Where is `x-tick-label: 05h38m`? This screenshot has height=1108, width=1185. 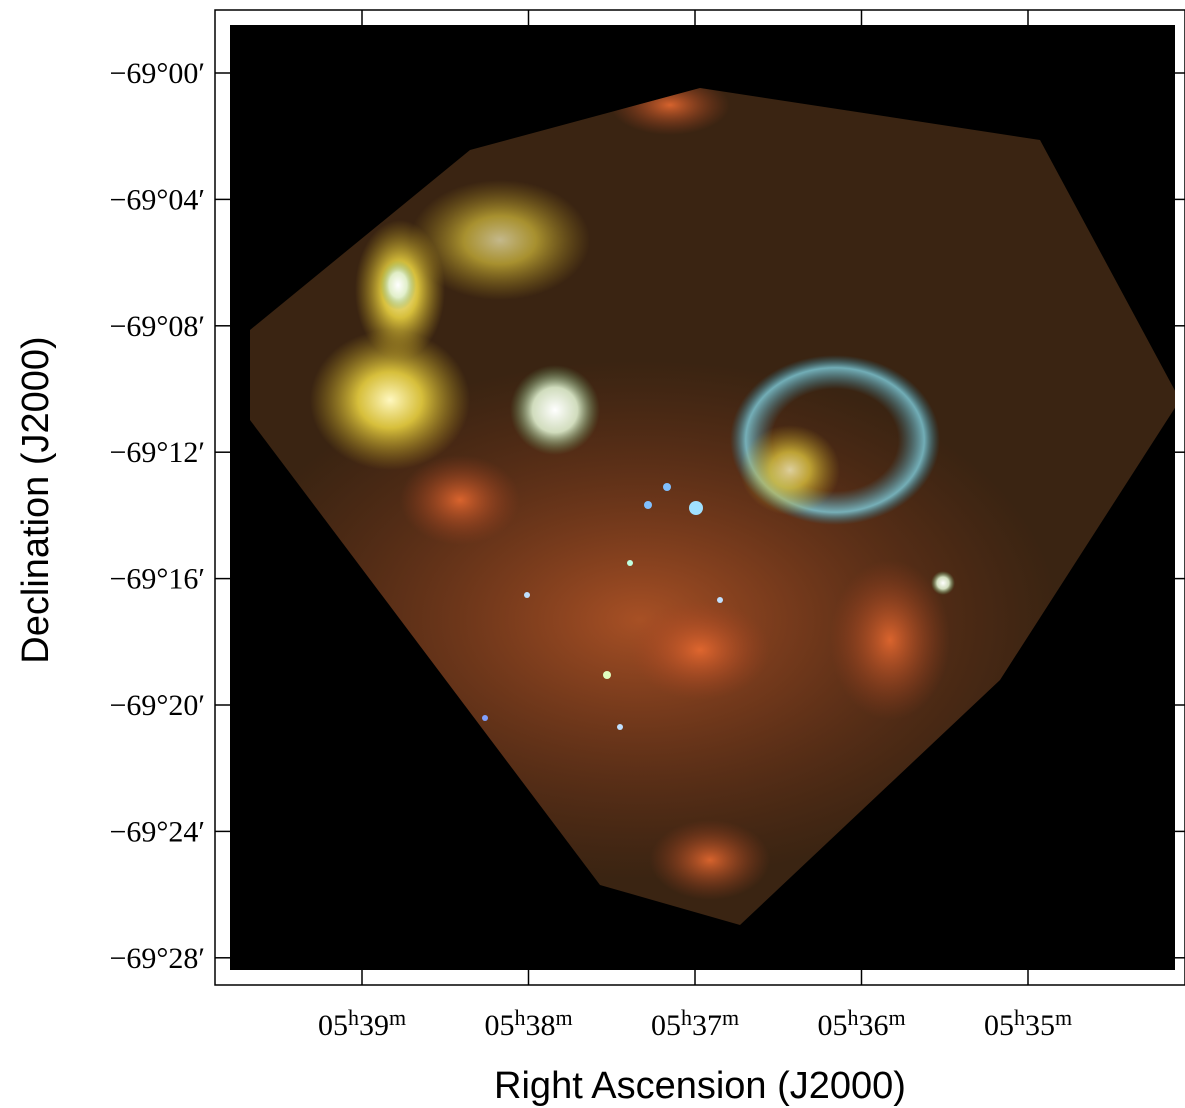
x-tick-label: 05h38m is located at coordinates (528, 1023).